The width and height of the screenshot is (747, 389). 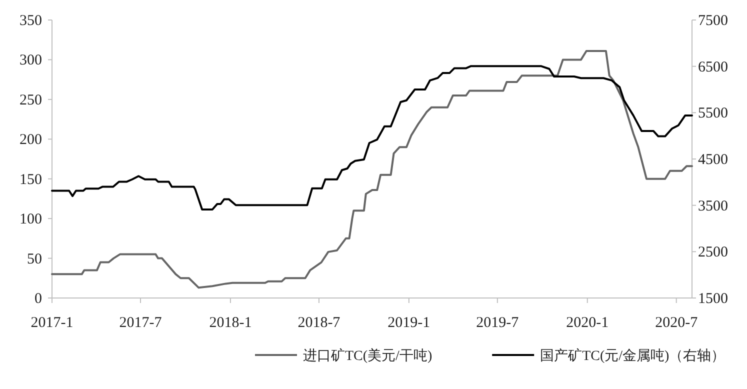 What do you see at coordinates (498, 323) in the screenshot?
I see `x-tick-label: 2019-7` at bounding box center [498, 323].